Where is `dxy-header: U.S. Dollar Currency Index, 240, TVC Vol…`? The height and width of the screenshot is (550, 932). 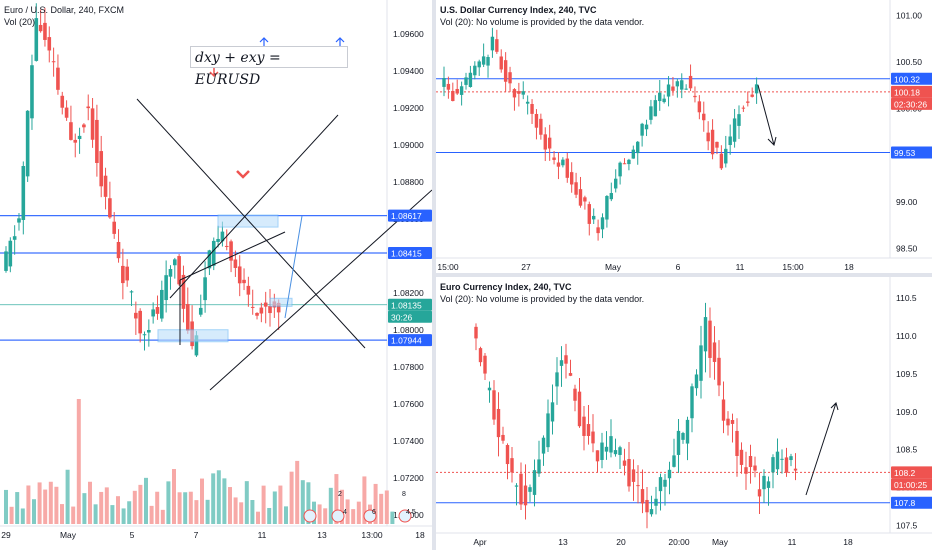 dxy-header: U.S. Dollar Currency Index, 240, TVC Vol… is located at coordinates (542, 16).